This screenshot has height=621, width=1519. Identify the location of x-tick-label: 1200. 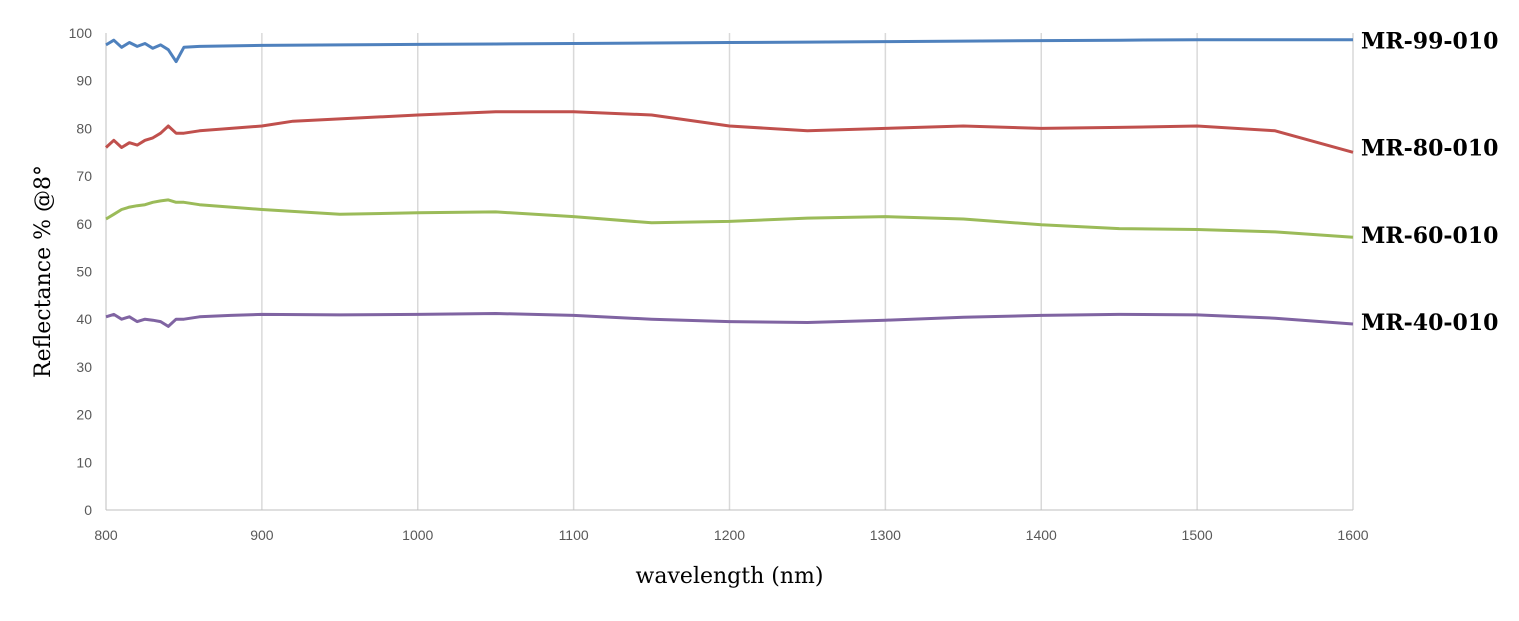
(729, 535).